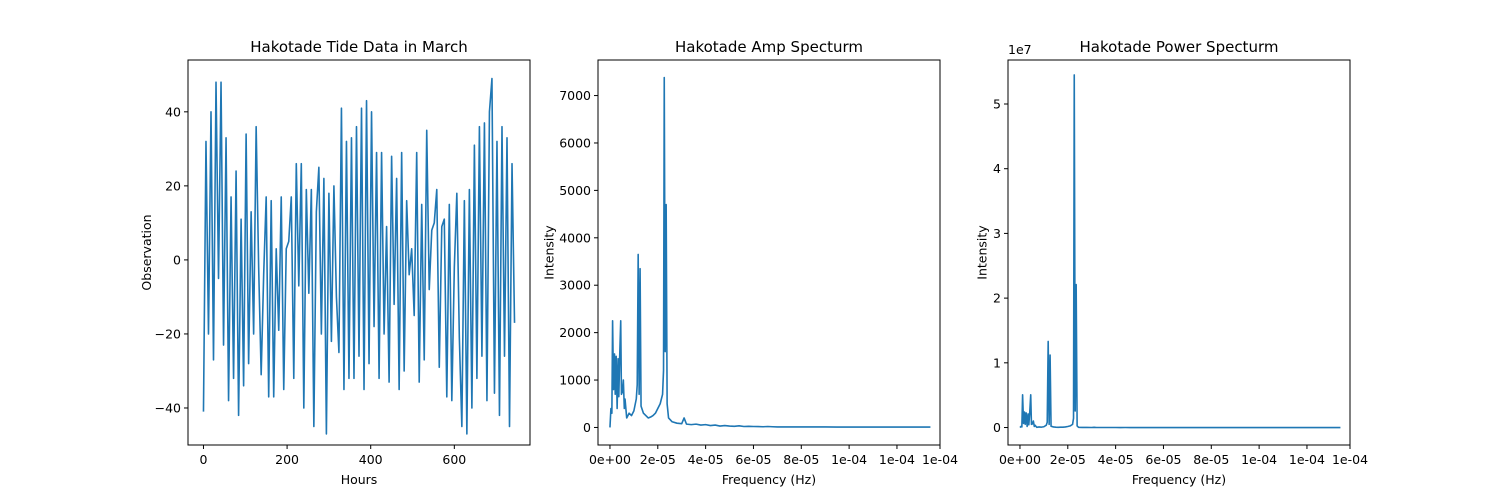 The height and width of the screenshot is (500, 1500). Describe the element at coordinates (1020, 49) in the screenshot. I see `y-offset-label: 1e7` at that location.